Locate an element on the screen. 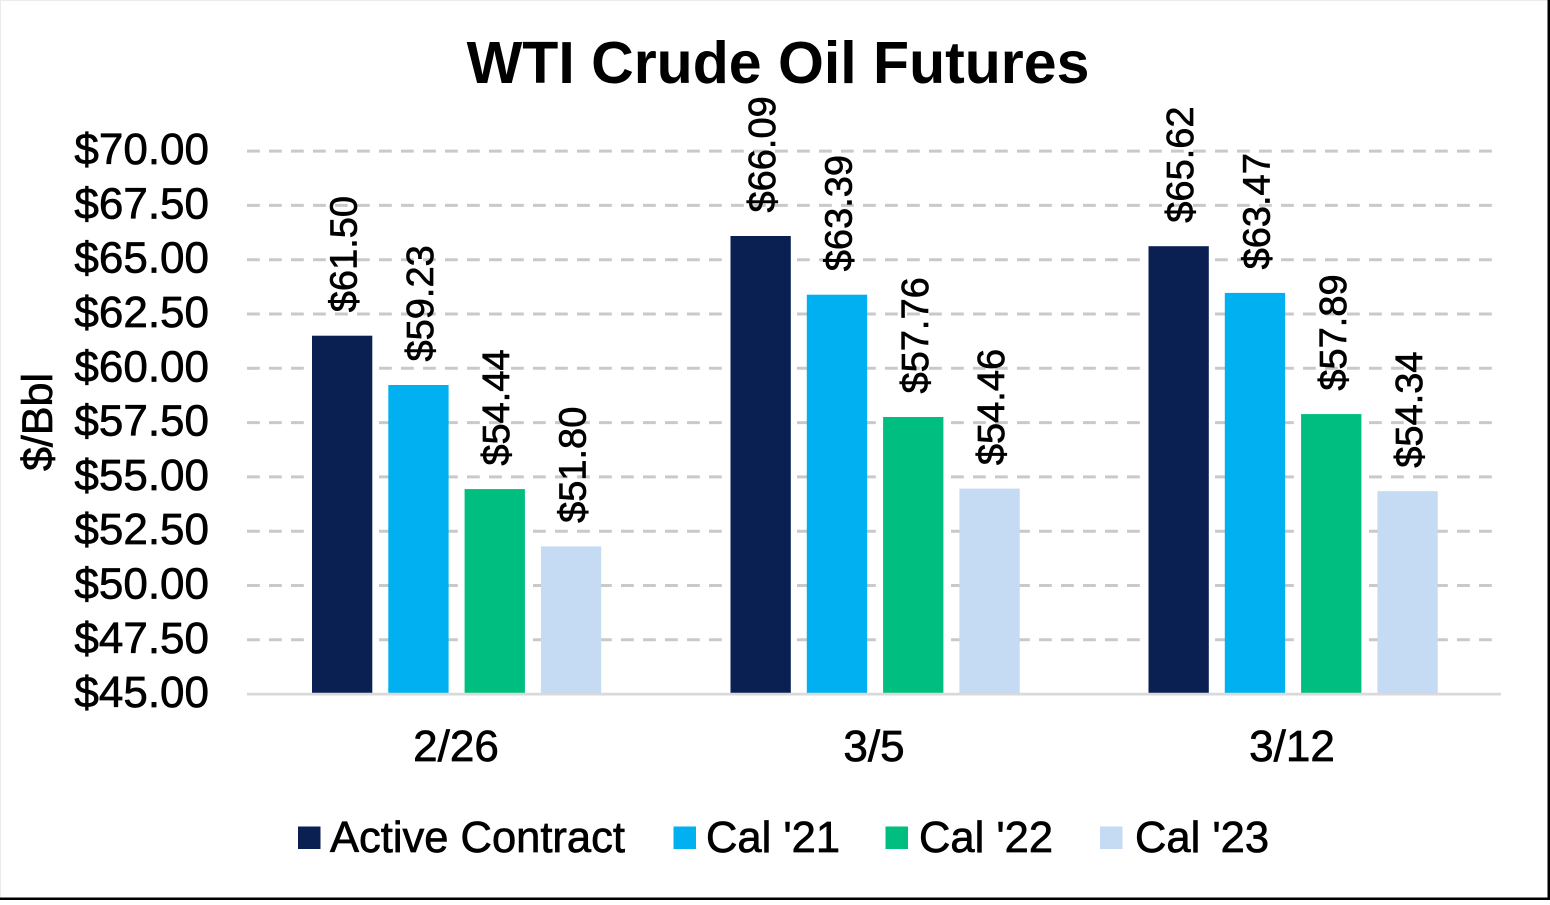  svg-text: $61.50 is located at coordinates (345, 254).